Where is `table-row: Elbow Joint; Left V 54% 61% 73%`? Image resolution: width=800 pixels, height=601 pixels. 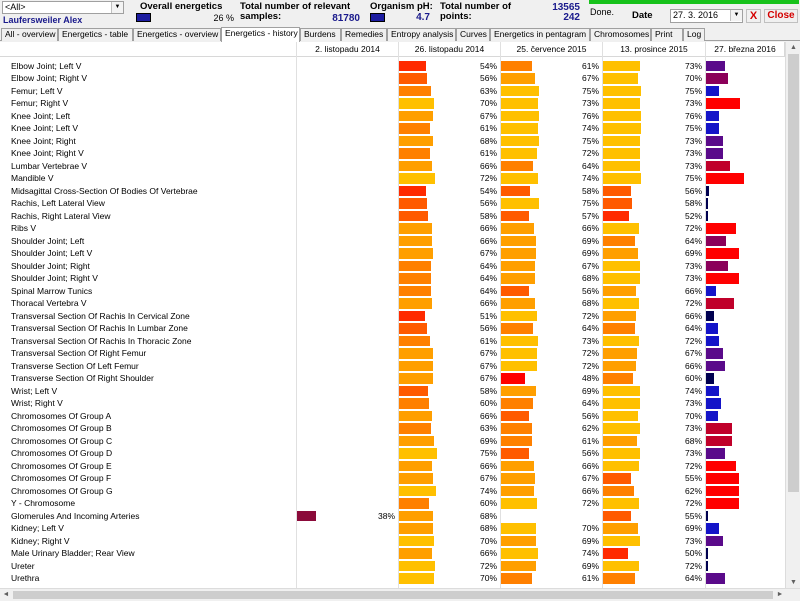 table-row: Elbow Joint; Left V 54% 61% 73% is located at coordinates (392, 66).